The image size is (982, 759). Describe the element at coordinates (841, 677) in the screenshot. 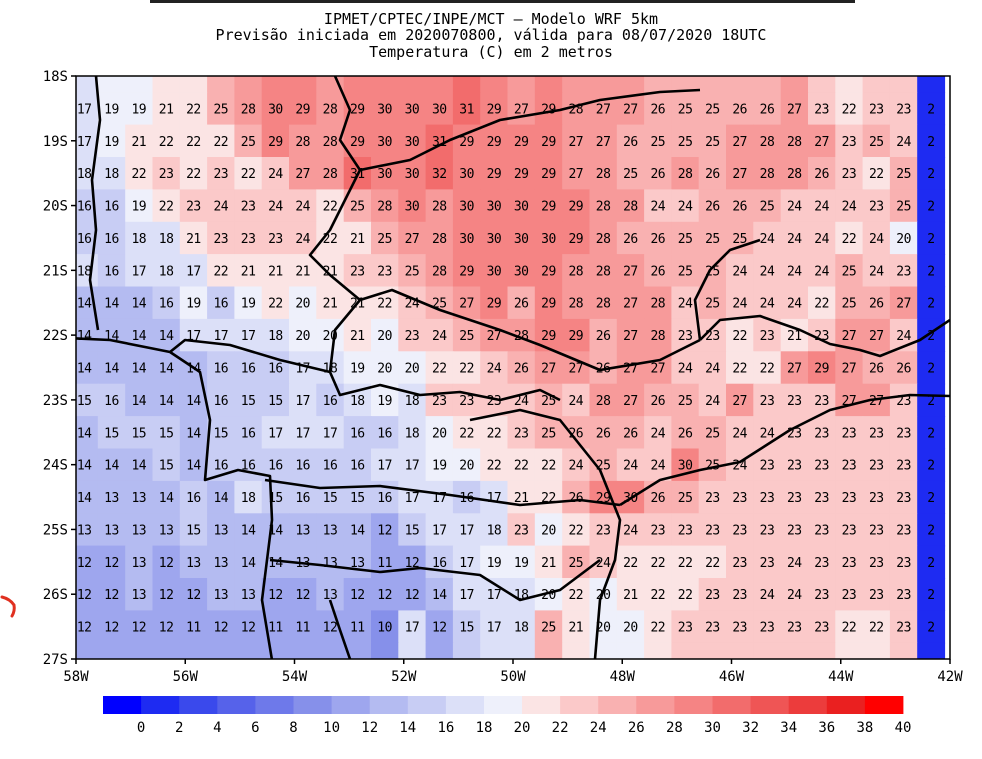

I see `x-tick-label: 44W` at that location.